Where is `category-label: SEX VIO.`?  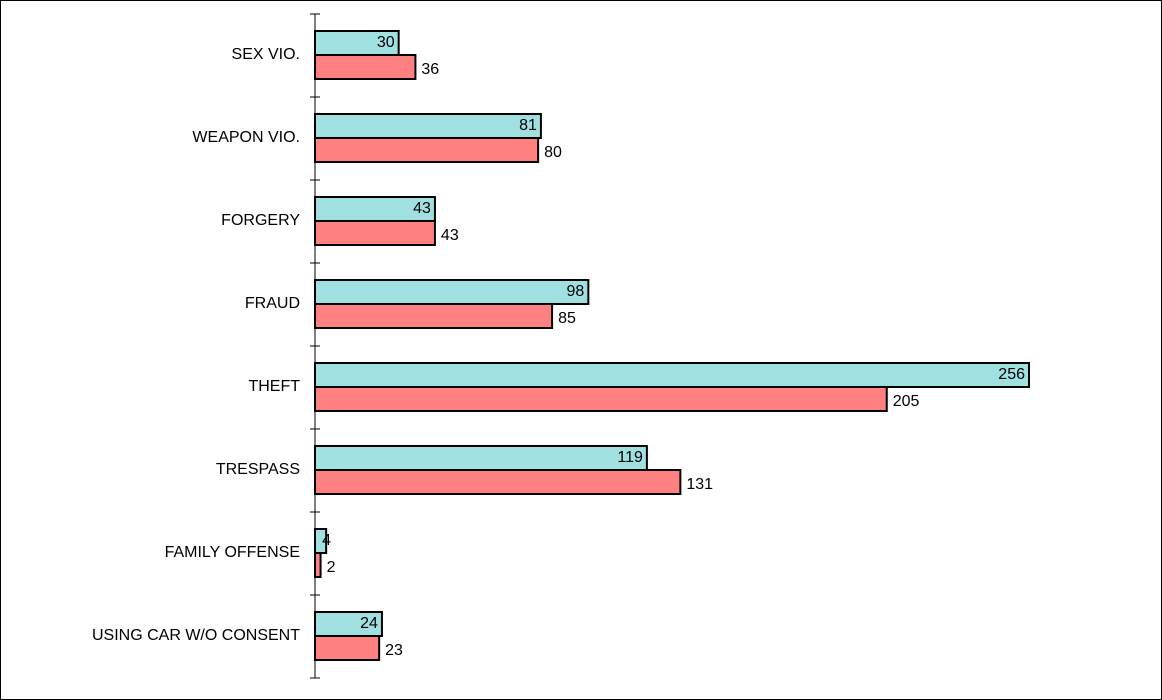
category-label: SEX VIO. is located at coordinates (266, 54).